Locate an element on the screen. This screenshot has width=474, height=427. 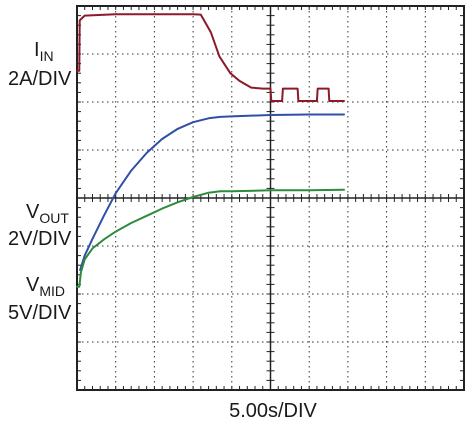
vout-label: VOUT is located at coordinates (47, 213).